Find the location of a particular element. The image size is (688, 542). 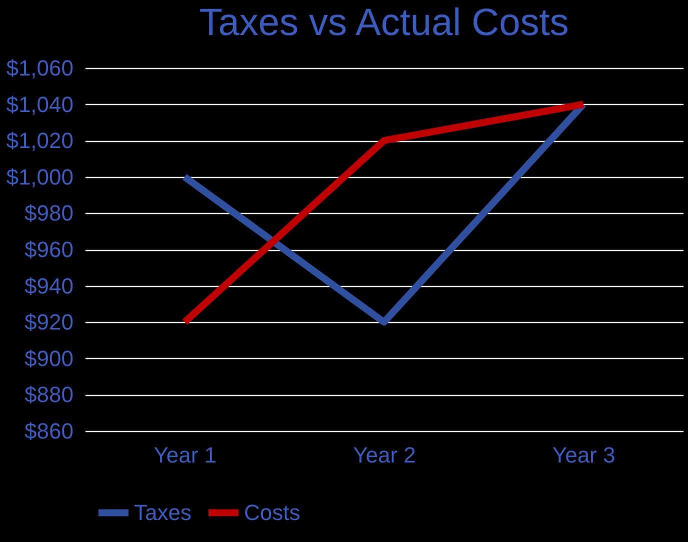

chart-title: Taxes vs Actual Costs is located at coordinates (384, 23).